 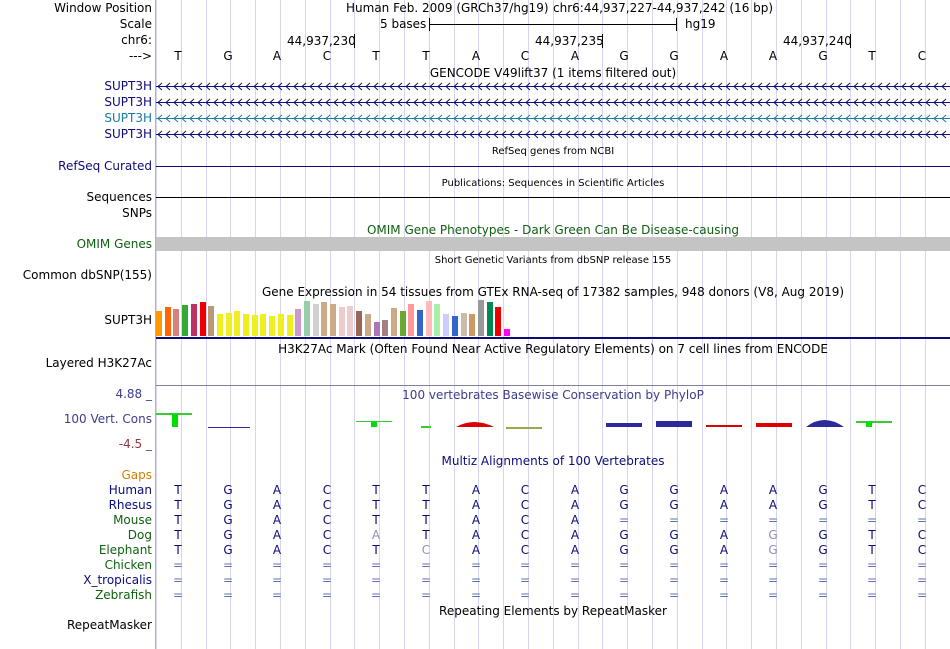 I want to click on sequences-line, so click(x=553, y=197).